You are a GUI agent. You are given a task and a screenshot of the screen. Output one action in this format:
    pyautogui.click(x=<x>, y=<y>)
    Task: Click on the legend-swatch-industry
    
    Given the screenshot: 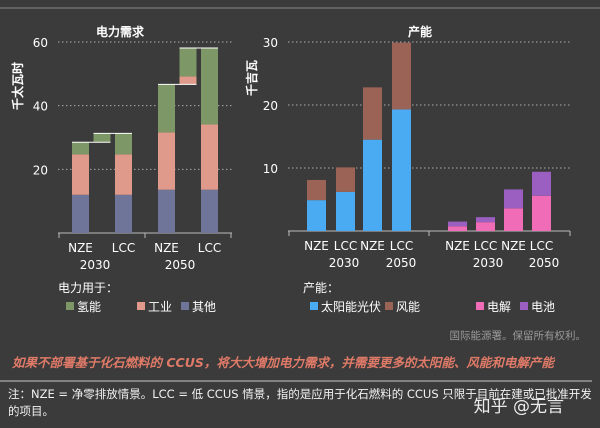 What is the action you would take?
    pyautogui.click(x=141, y=306)
    